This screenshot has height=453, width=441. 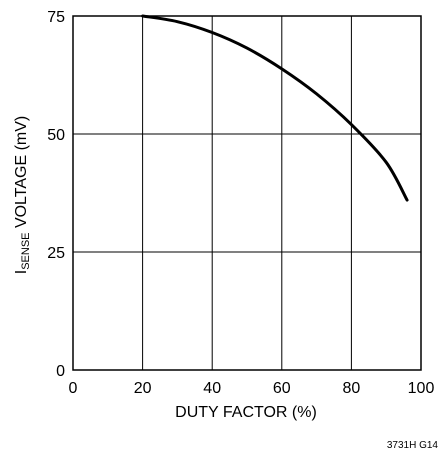 I want to click on y-axis-title-rest: VOLTAGE (mV), so click(x=21, y=174).